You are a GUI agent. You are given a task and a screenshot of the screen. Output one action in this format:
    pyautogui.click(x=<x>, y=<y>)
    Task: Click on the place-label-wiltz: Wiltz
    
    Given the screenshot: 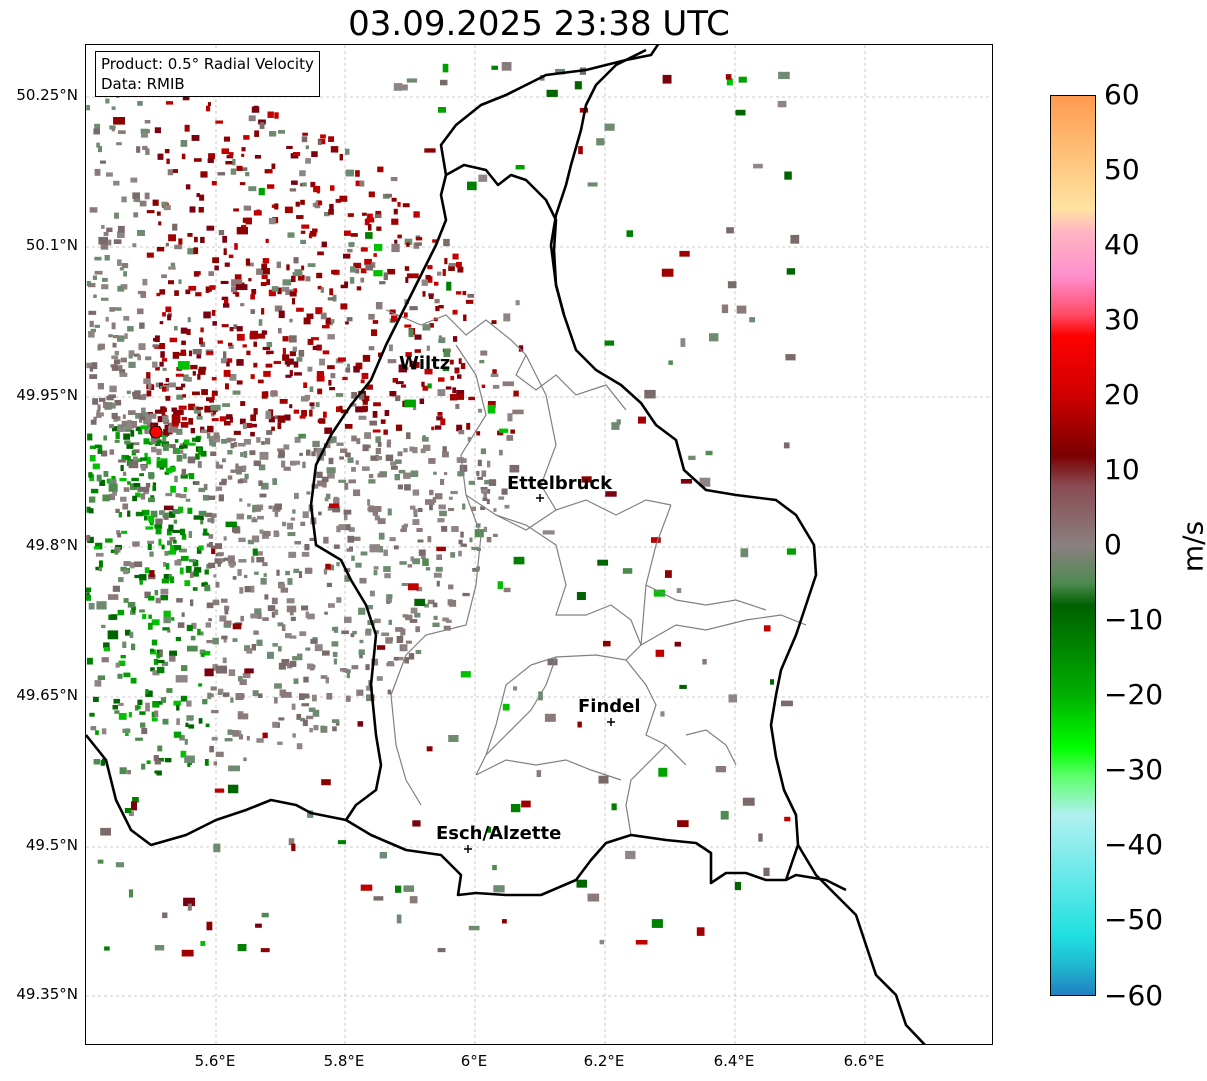 What is the action you would take?
    pyautogui.click(x=424, y=363)
    